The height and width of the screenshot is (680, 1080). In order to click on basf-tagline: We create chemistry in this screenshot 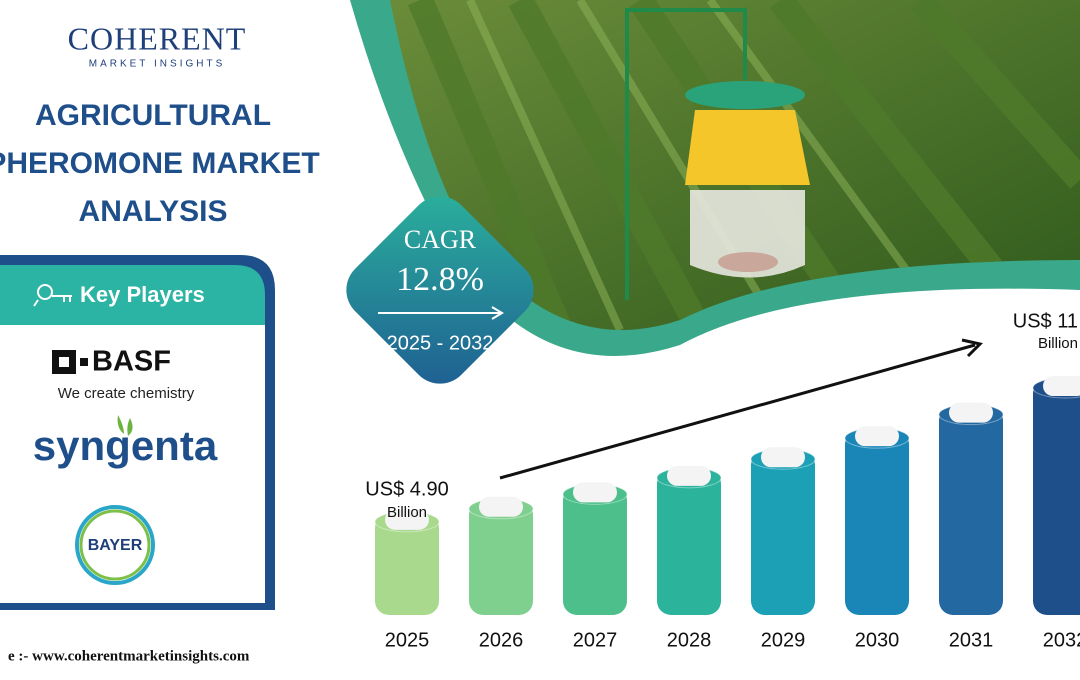, I will do `click(126, 393)`.